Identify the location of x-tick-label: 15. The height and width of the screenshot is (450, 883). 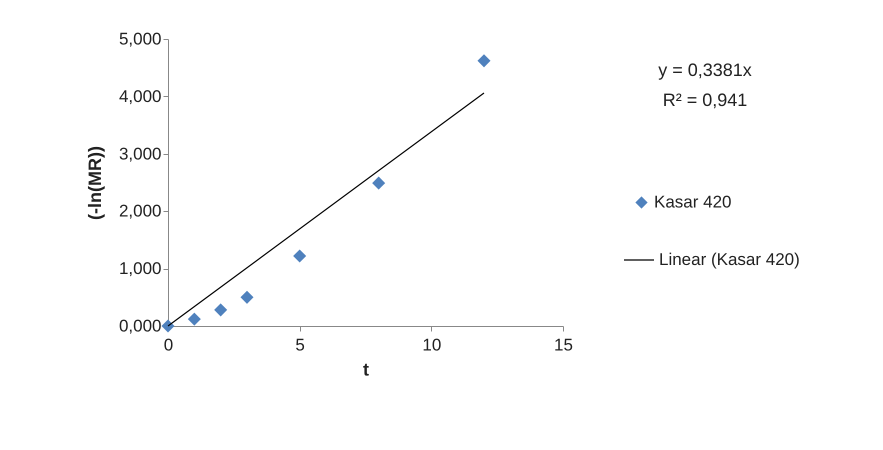
(563, 345).